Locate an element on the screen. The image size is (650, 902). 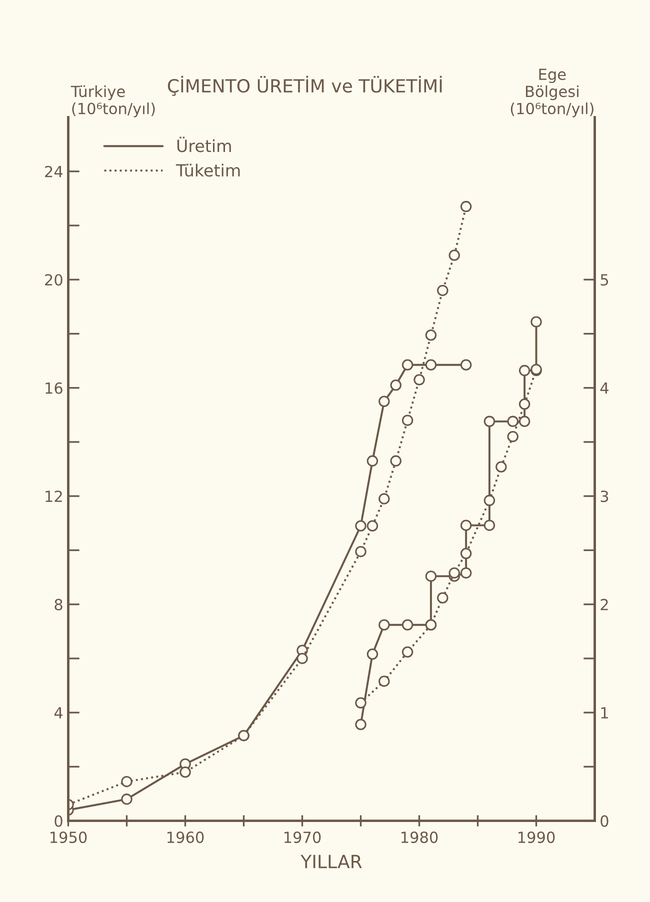
x-tick-label: 1980 is located at coordinates (419, 838).